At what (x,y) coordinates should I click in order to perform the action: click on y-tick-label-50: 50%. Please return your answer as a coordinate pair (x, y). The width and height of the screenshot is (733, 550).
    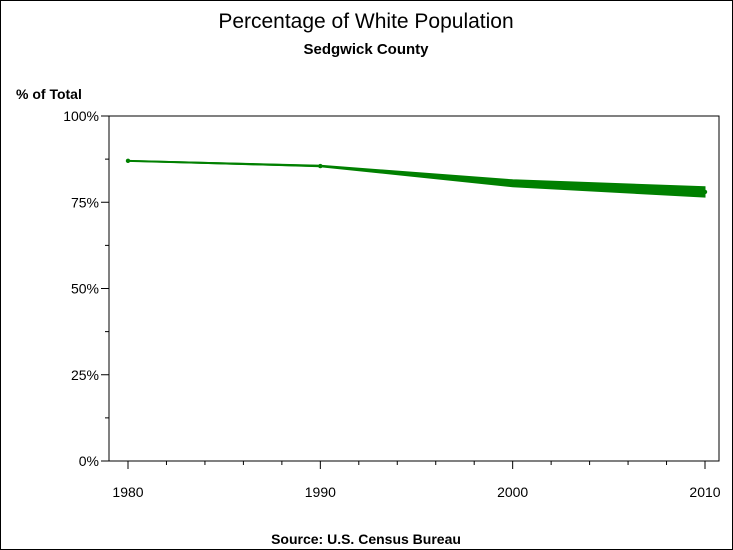
    Looking at the image, I should click on (85, 289).